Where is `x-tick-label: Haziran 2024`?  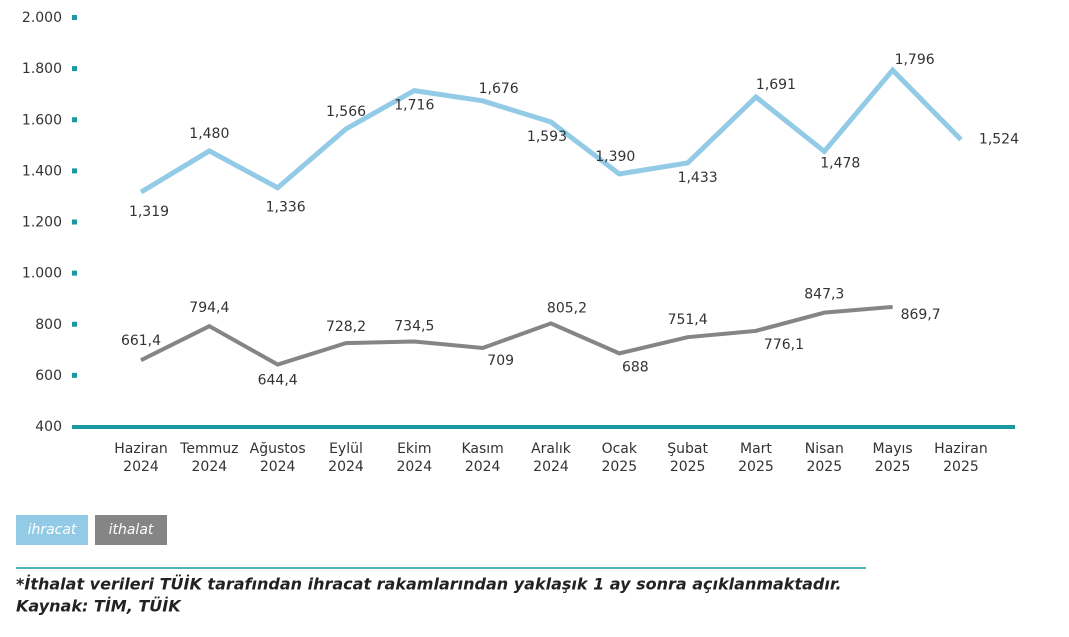
x-tick-label: Haziran 2024 is located at coordinates (141, 458).